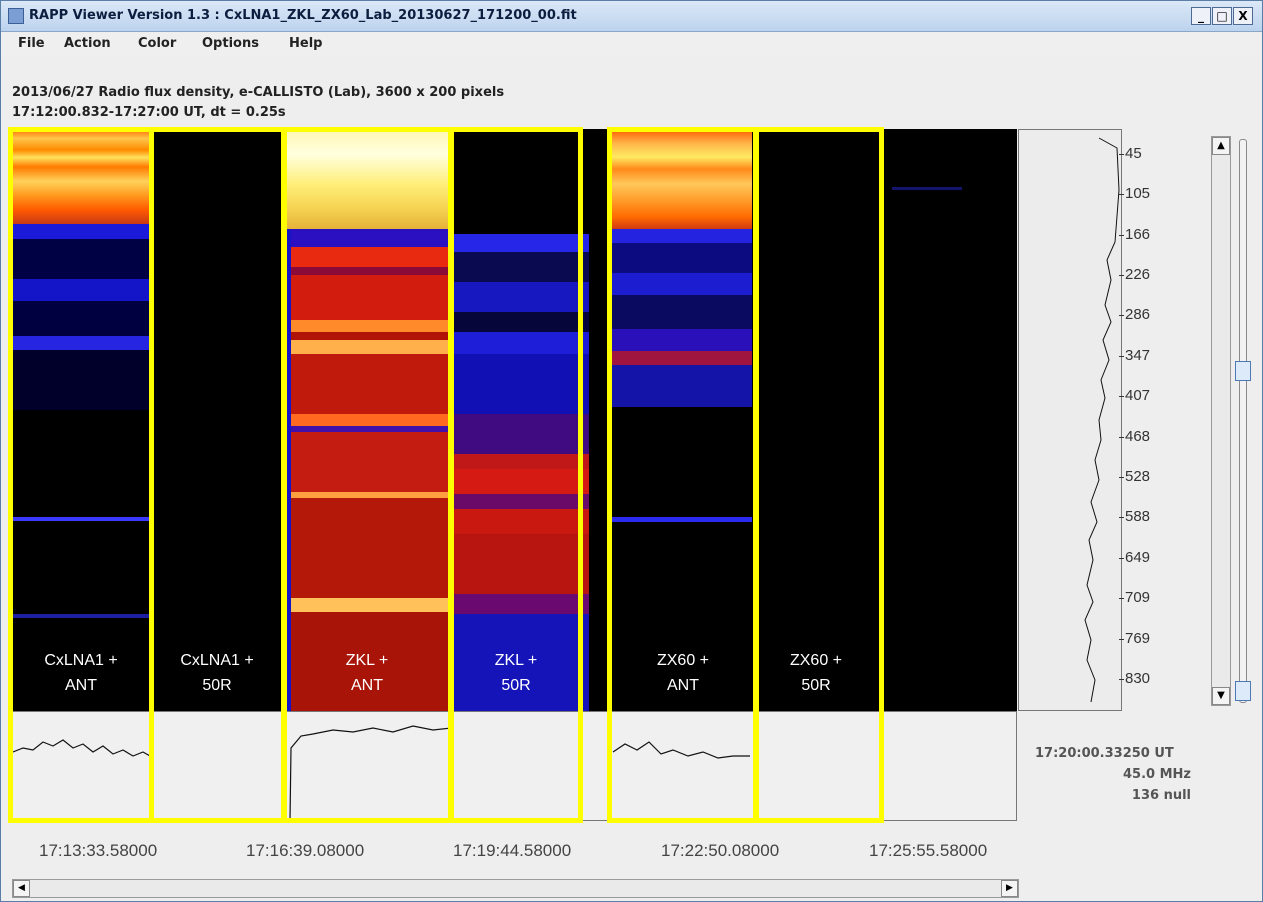 The height and width of the screenshot is (902, 1263). What do you see at coordinates (367, 673) in the screenshot?
I see `annotation-zkl-ant: ZKL + ANT` at bounding box center [367, 673].